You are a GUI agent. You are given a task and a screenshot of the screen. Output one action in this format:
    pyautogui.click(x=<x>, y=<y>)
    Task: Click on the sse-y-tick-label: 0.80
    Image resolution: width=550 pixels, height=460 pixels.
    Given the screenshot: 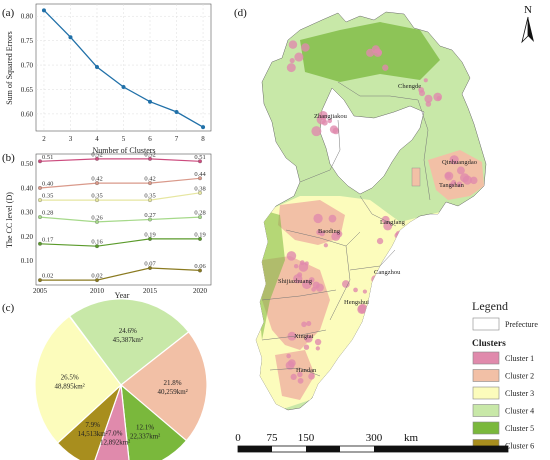 What is the action you would take?
    pyautogui.click(x=27, y=17)
    